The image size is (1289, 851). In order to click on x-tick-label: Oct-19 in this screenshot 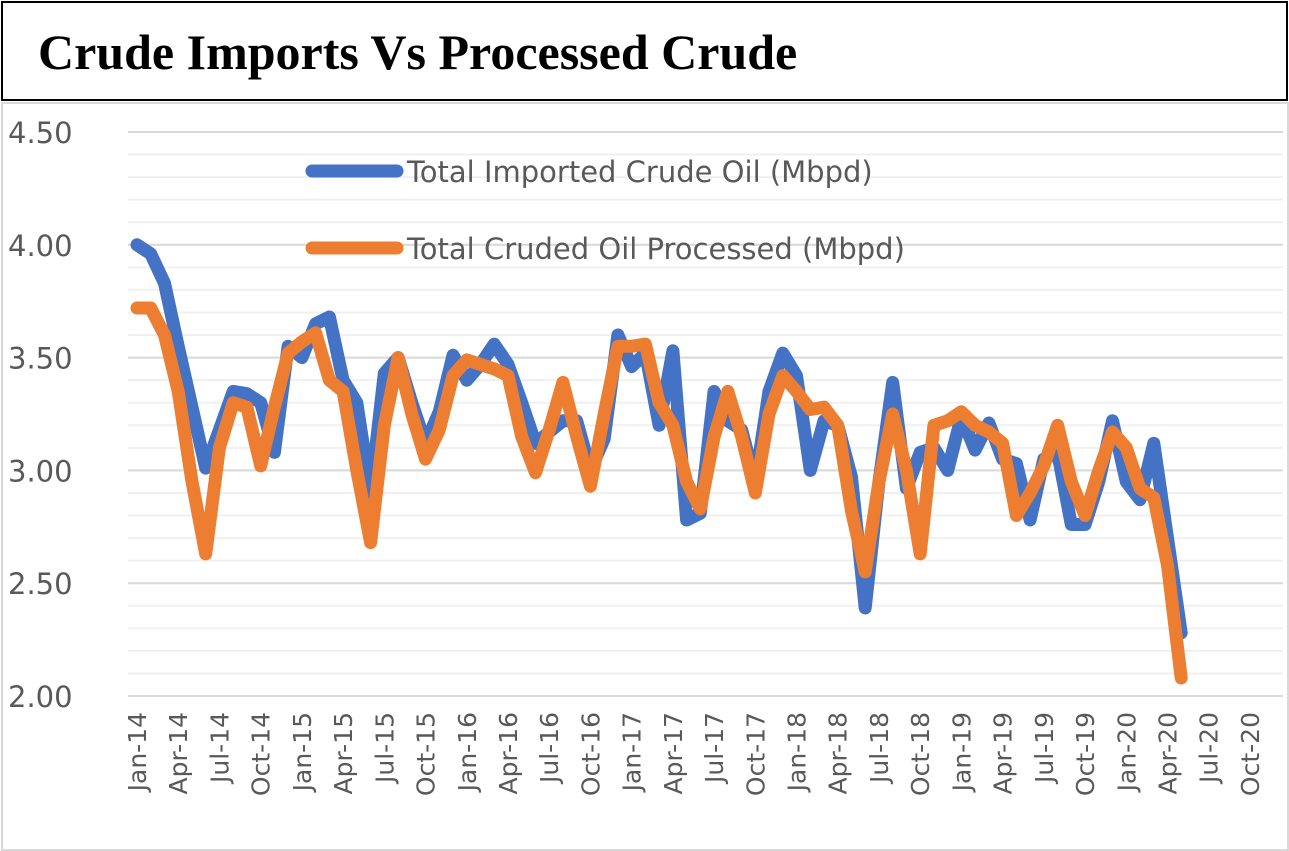, I will do `click(1085, 754)`.